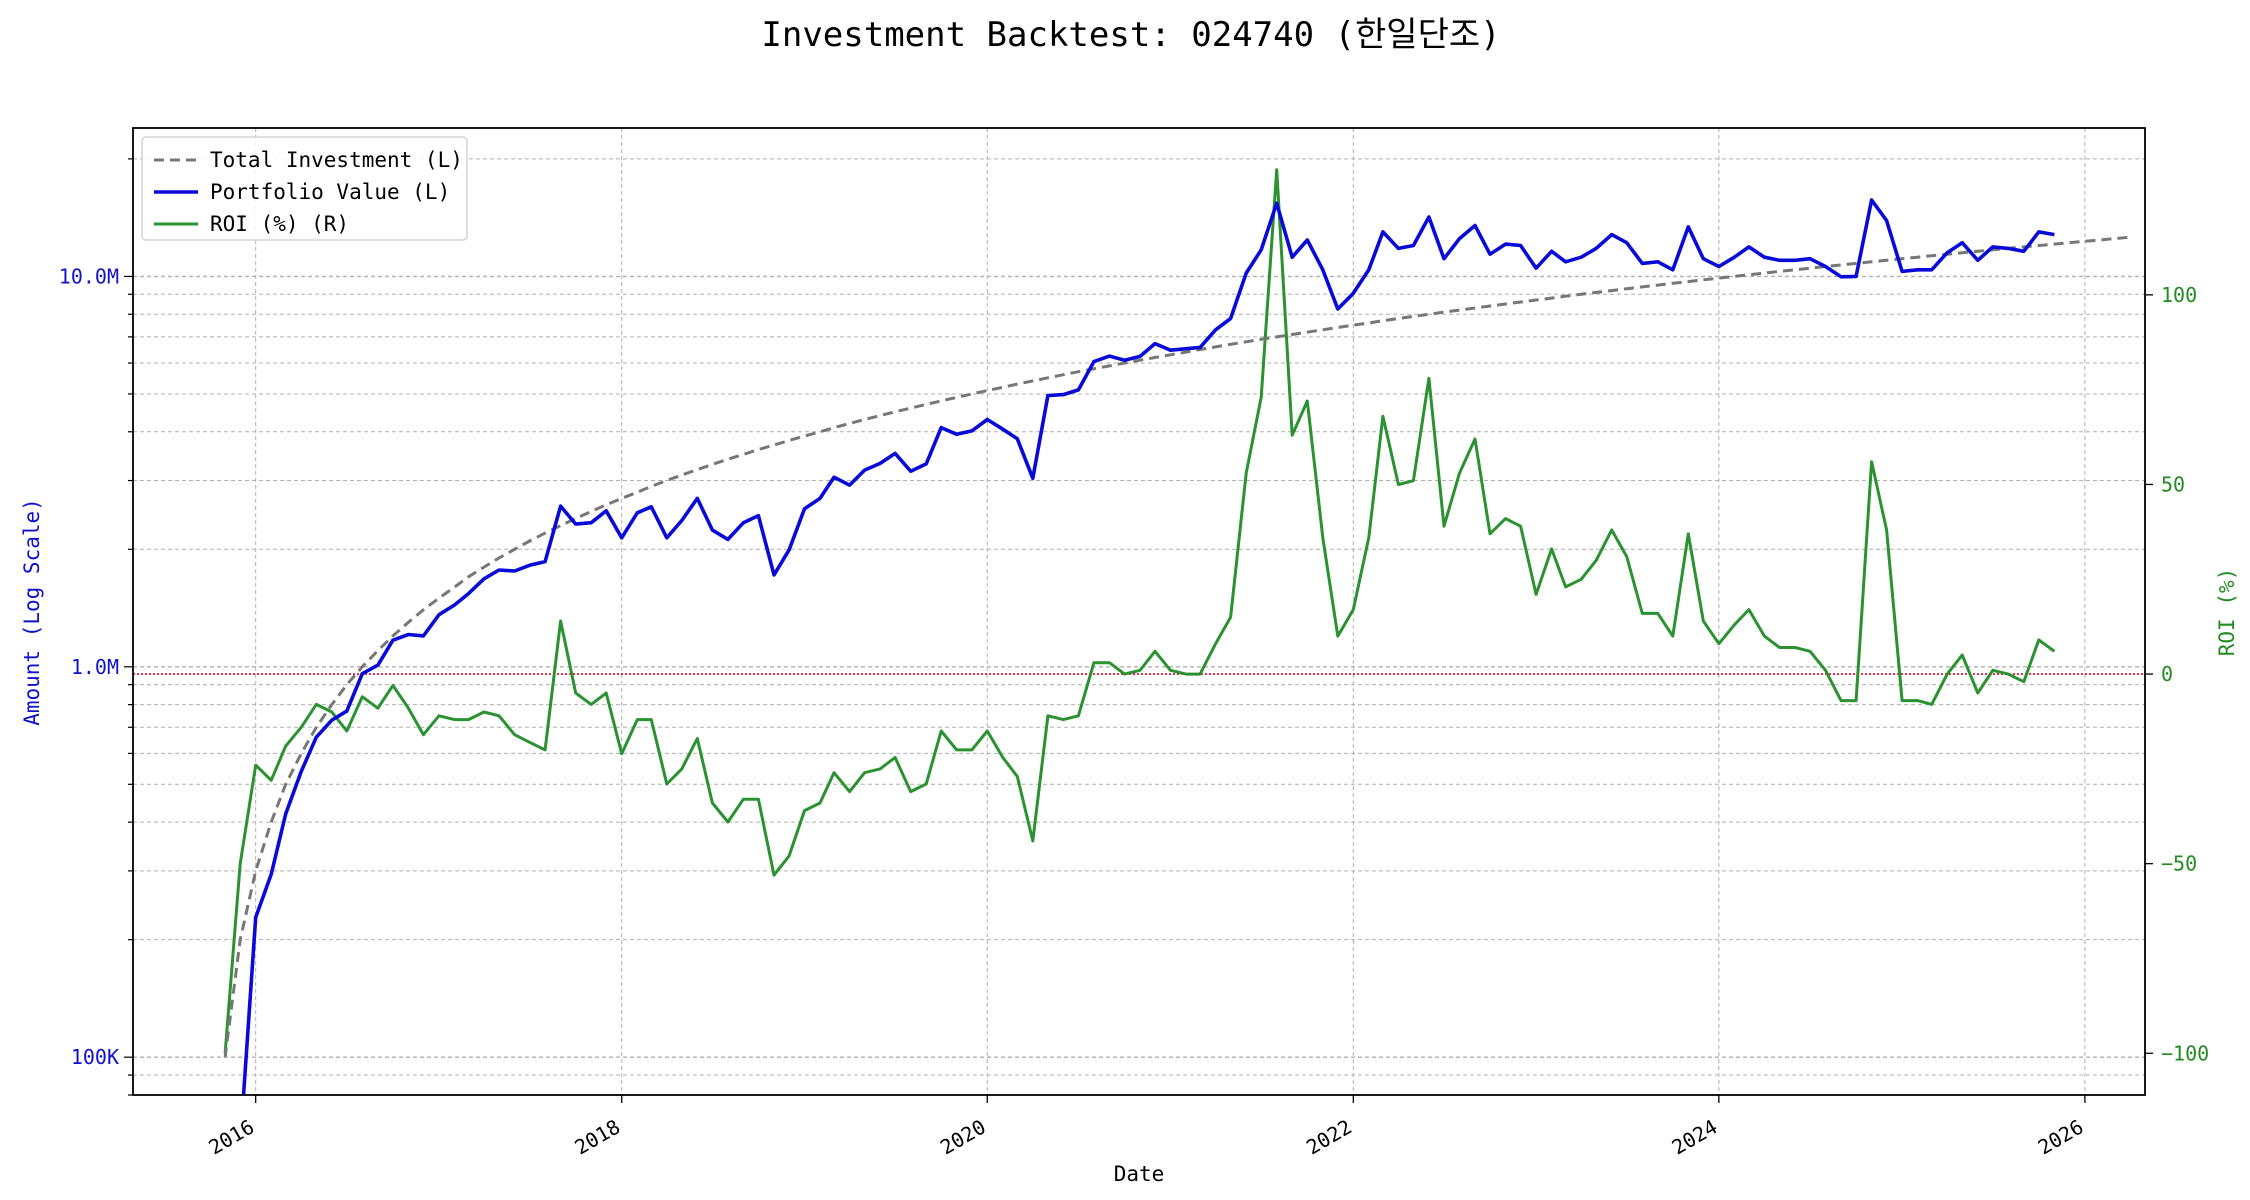  I want to click on left-tick-label: 10.0M, so click(89, 276).